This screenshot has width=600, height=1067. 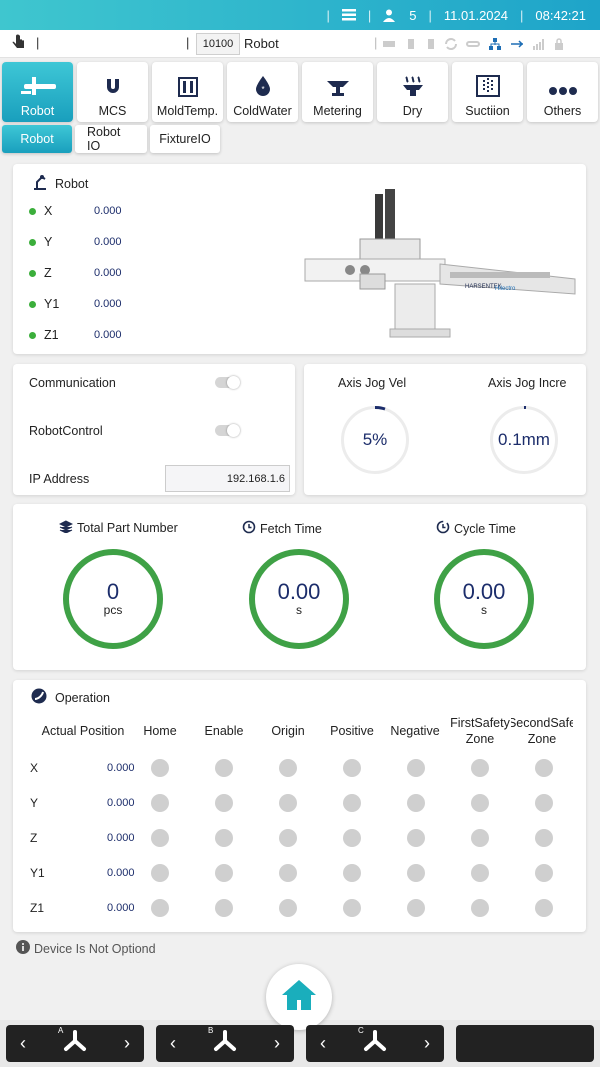 What do you see at coordinates (505, 289) in the screenshot?
I see `image-brand-logo: Hilectro` at bounding box center [505, 289].